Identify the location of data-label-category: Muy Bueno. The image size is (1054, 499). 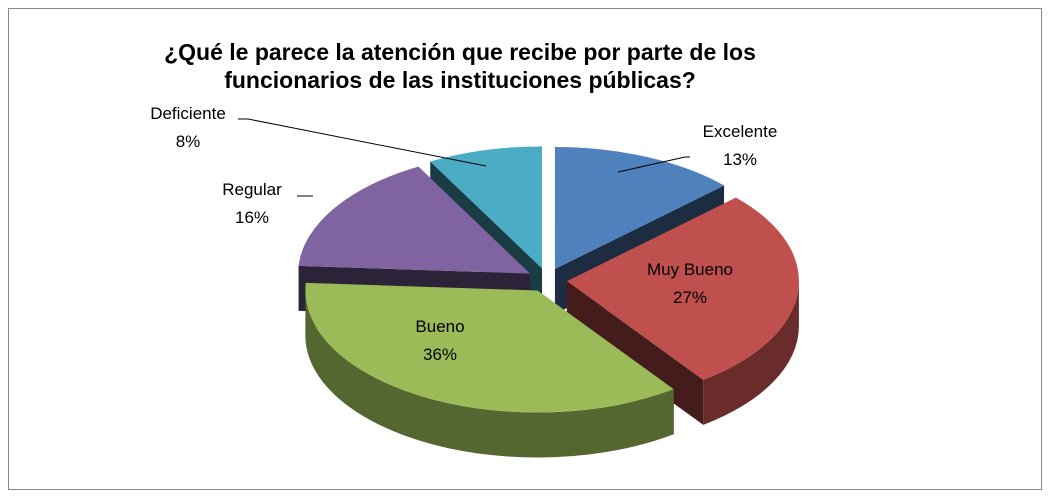
(690, 269).